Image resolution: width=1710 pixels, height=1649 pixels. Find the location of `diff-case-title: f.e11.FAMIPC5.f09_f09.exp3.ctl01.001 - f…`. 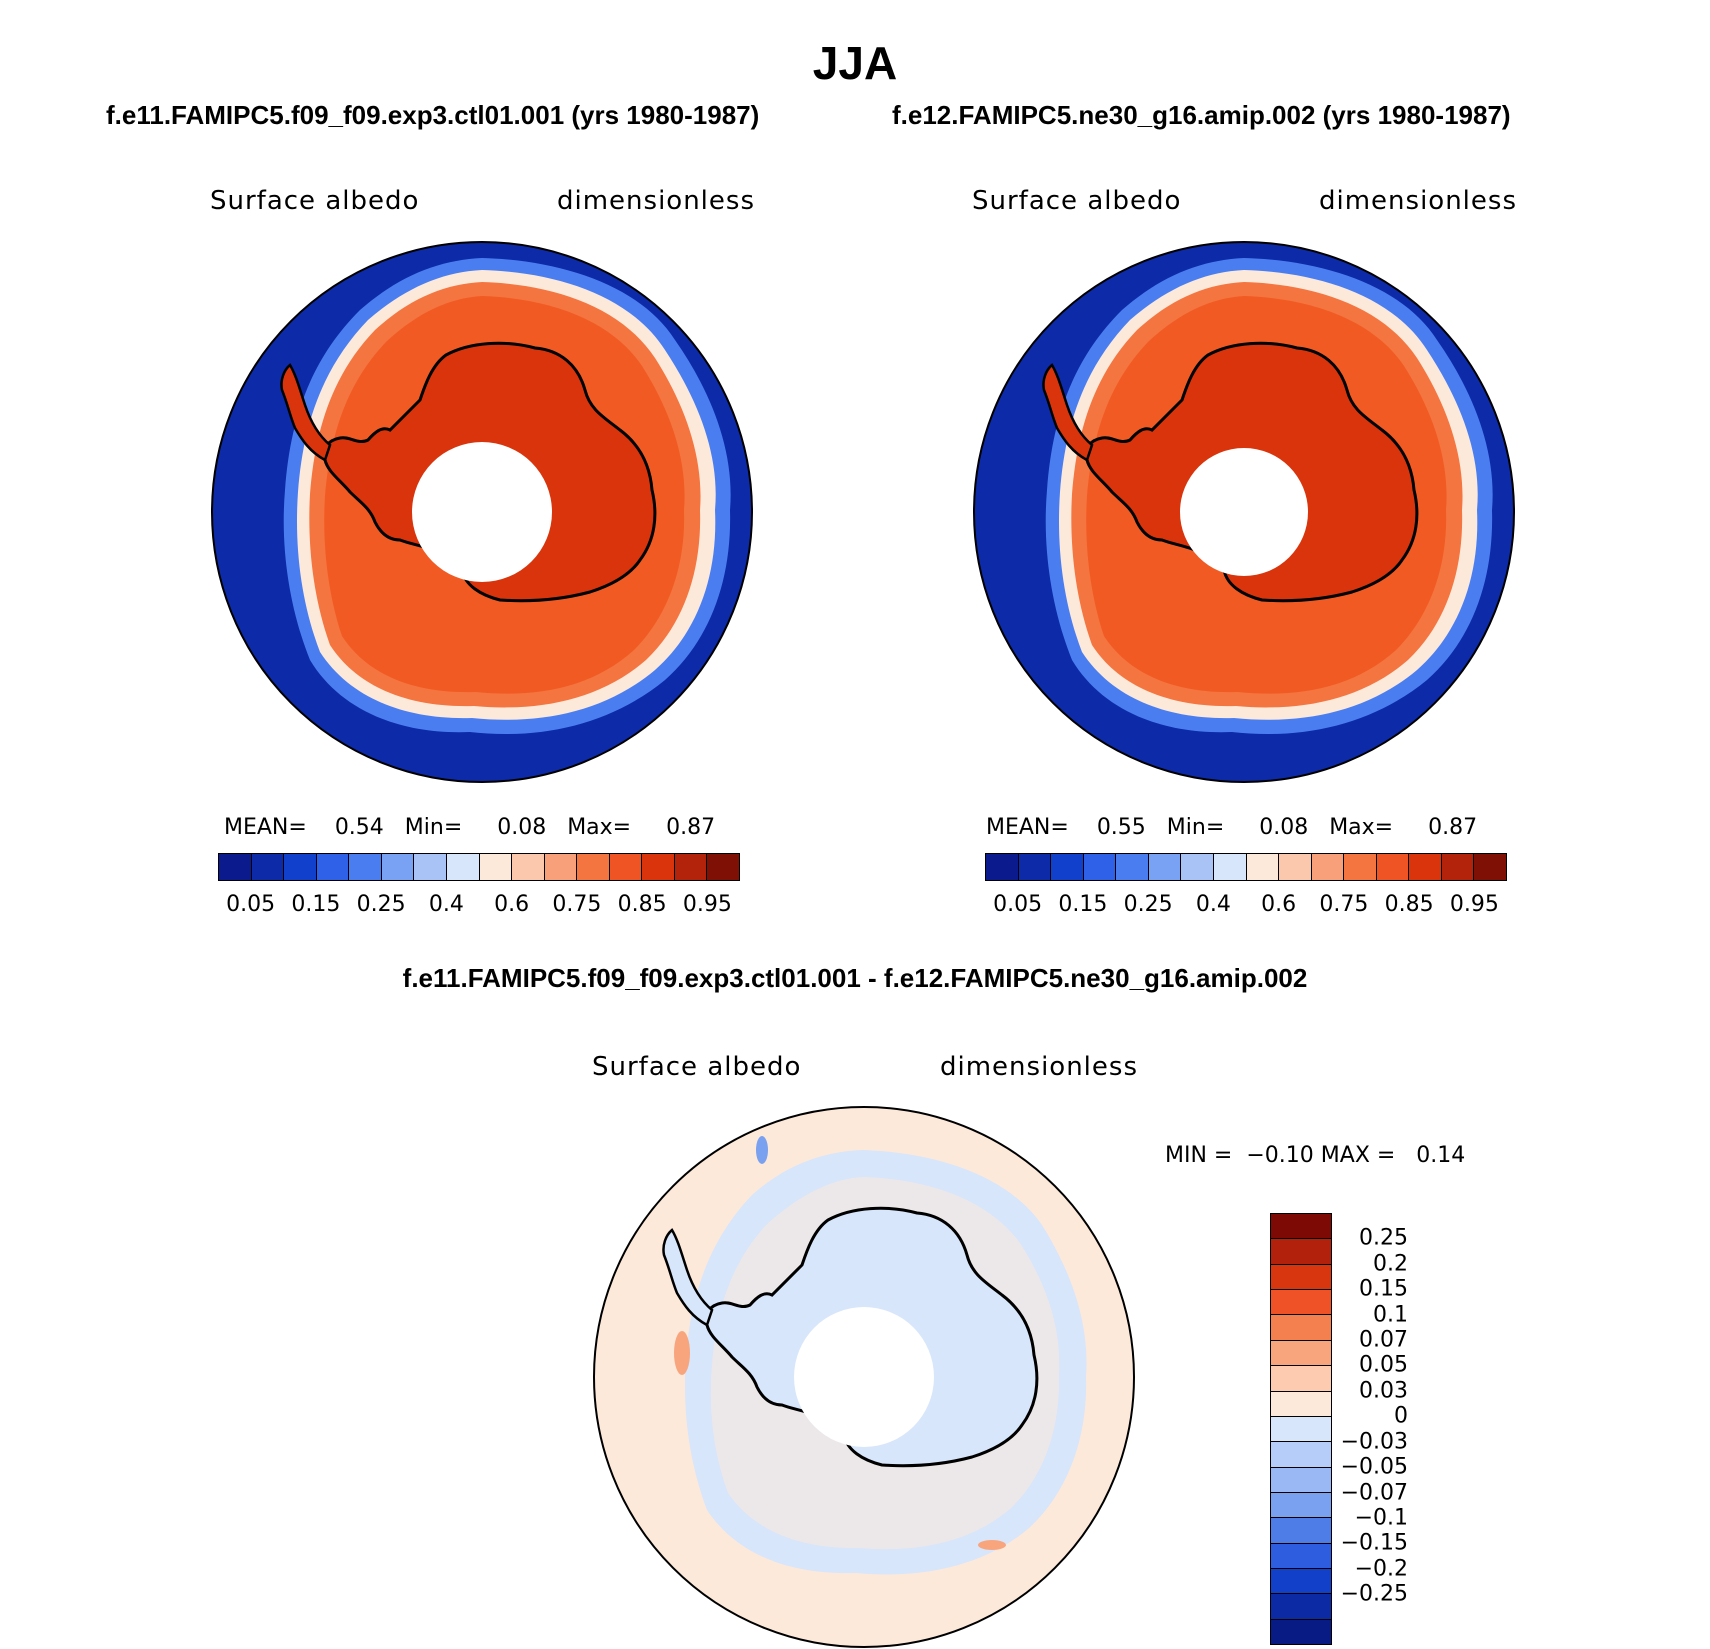

diff-case-title: f.e11.FAMIPC5.f09_f09.exp3.ctl01.001 - f… is located at coordinates (855, 978).